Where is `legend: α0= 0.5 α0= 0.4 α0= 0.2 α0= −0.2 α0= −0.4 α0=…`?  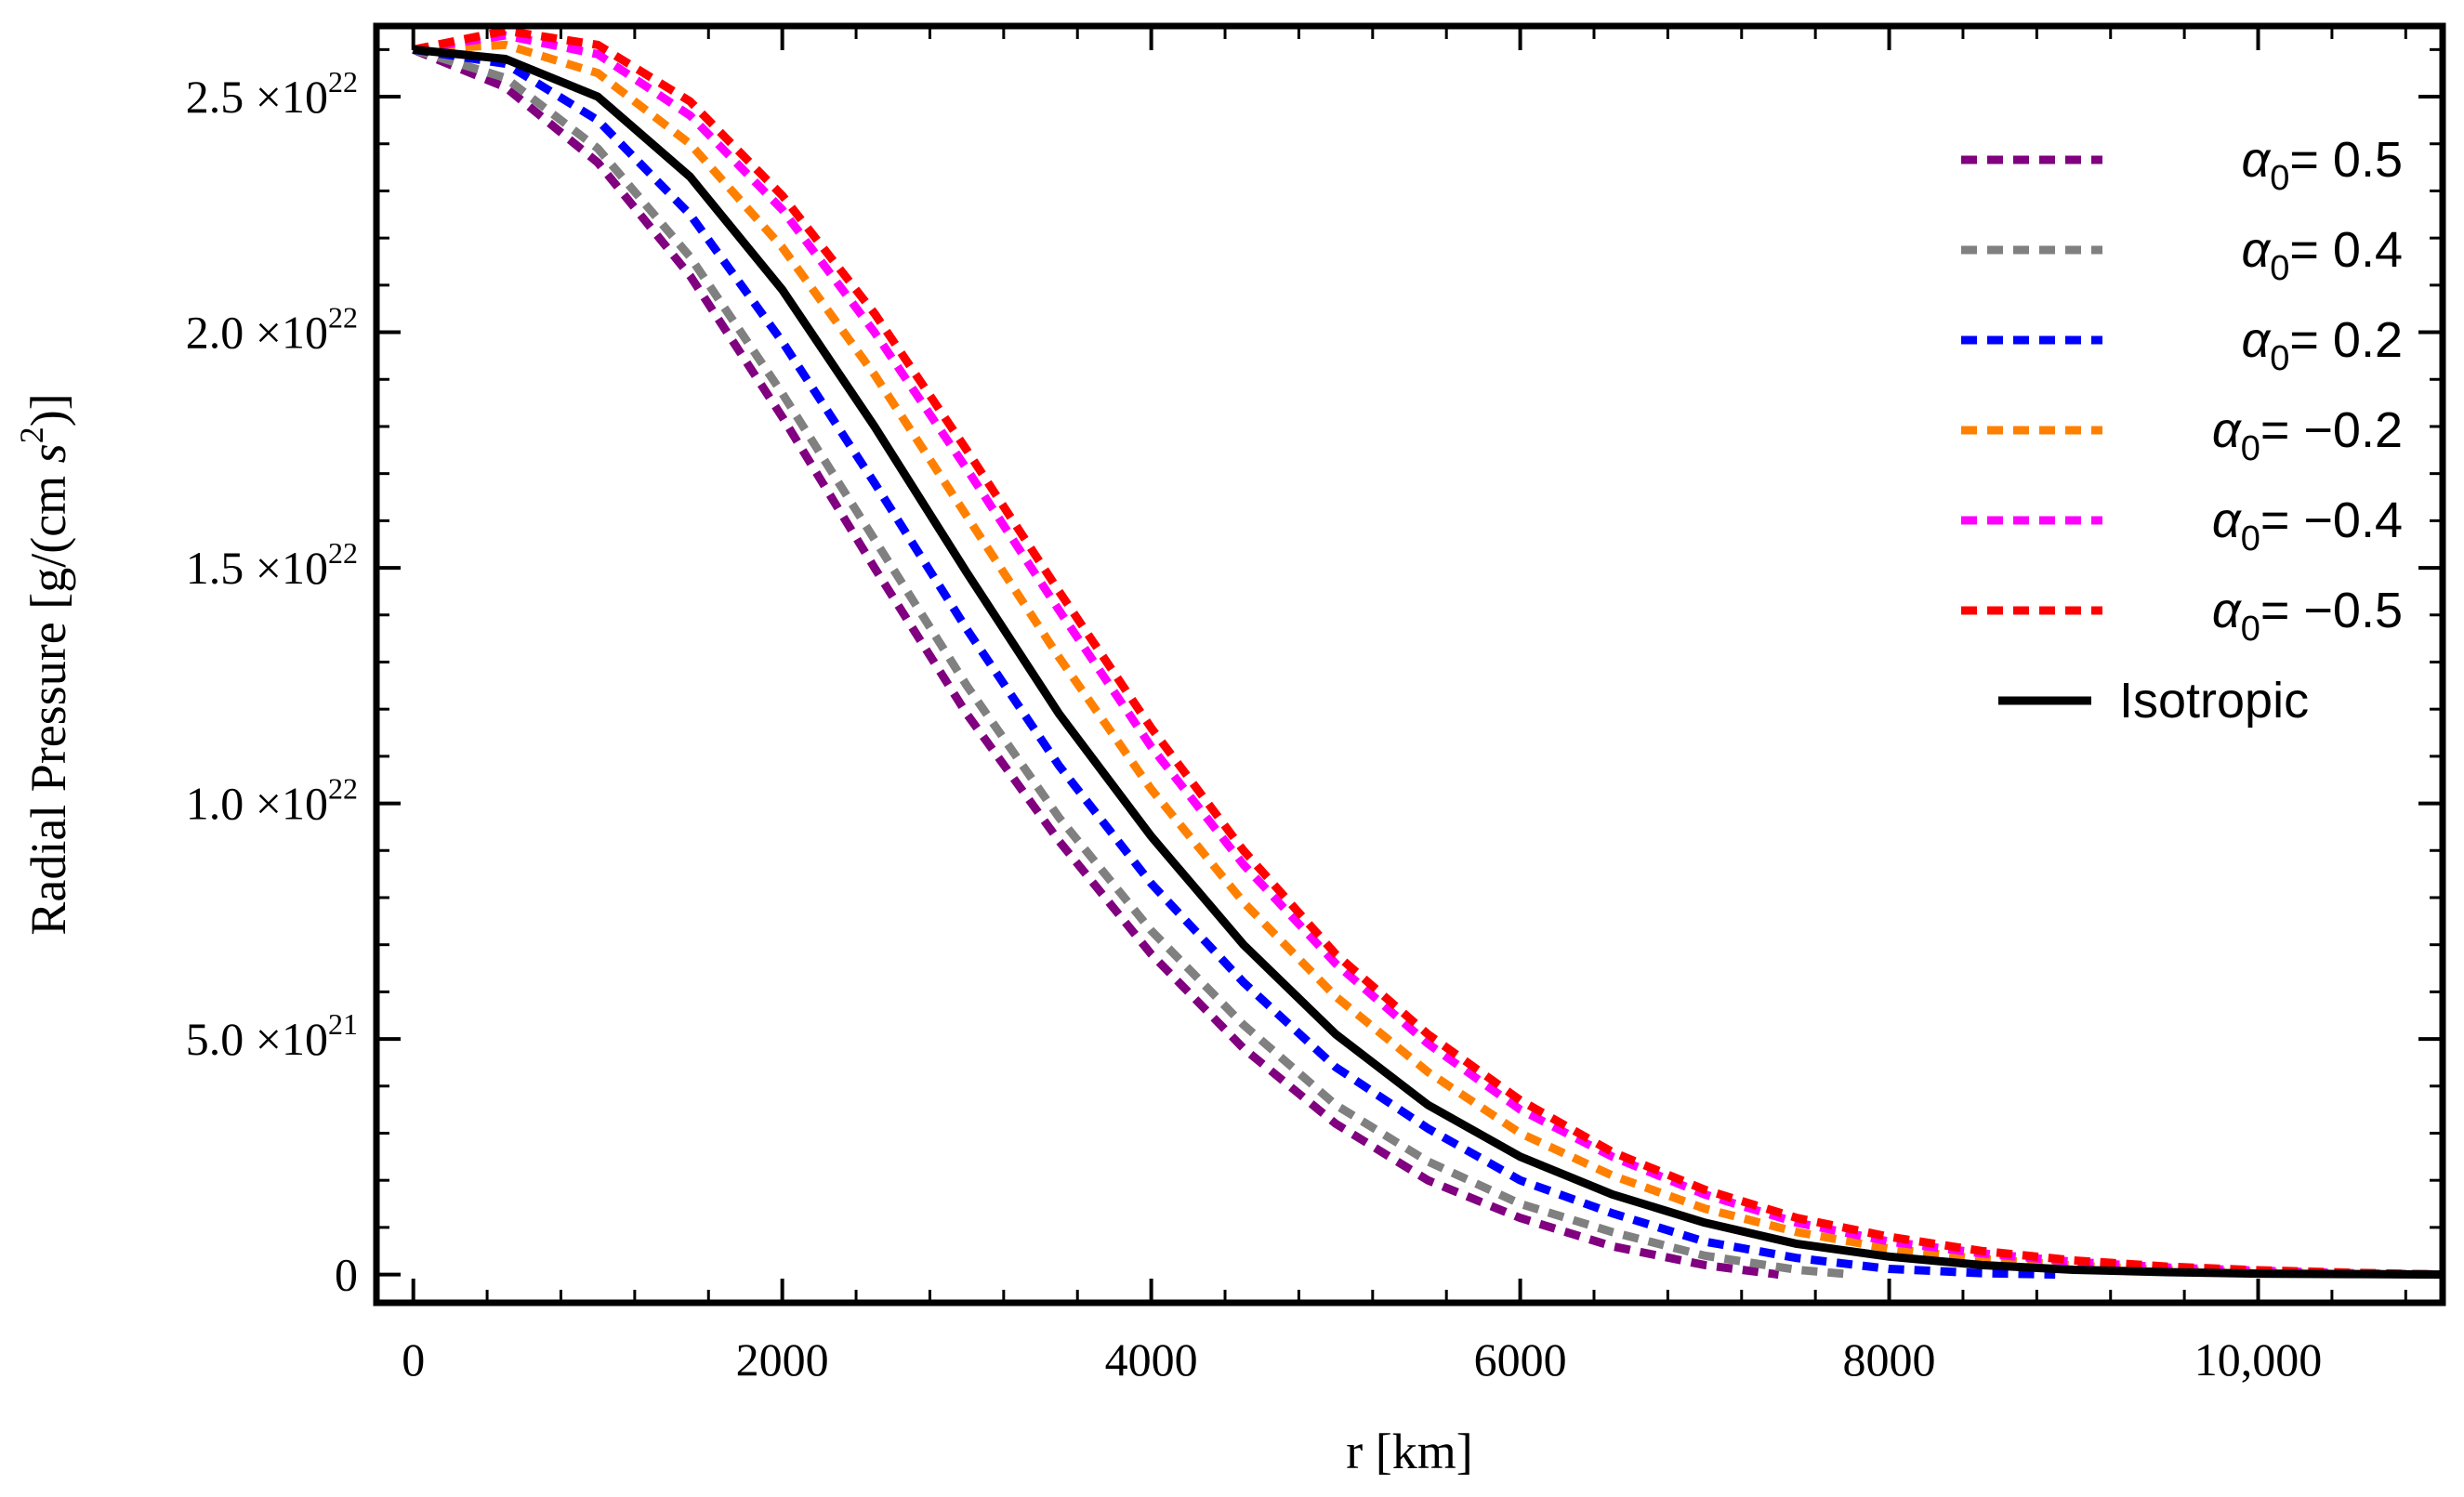
legend: α0= 0.5 α0= 0.4 α0= 0.2 α0= −0.2 α0= −0.4 α0=… is located at coordinates (2182, 431).